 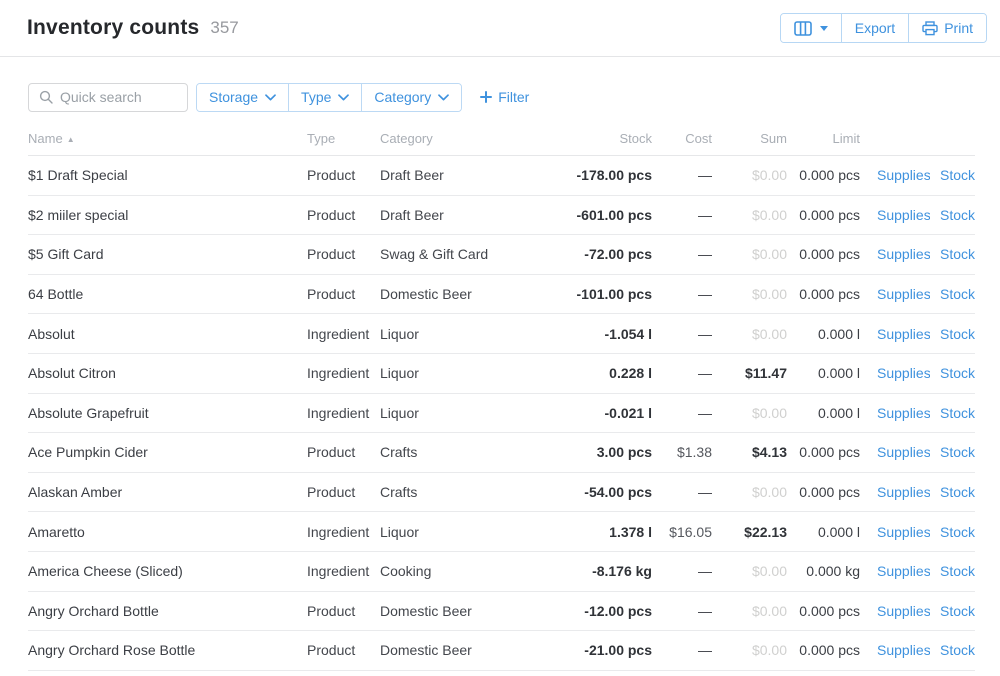 What do you see at coordinates (874, 28) in the screenshot?
I see `export-button: Export` at bounding box center [874, 28].